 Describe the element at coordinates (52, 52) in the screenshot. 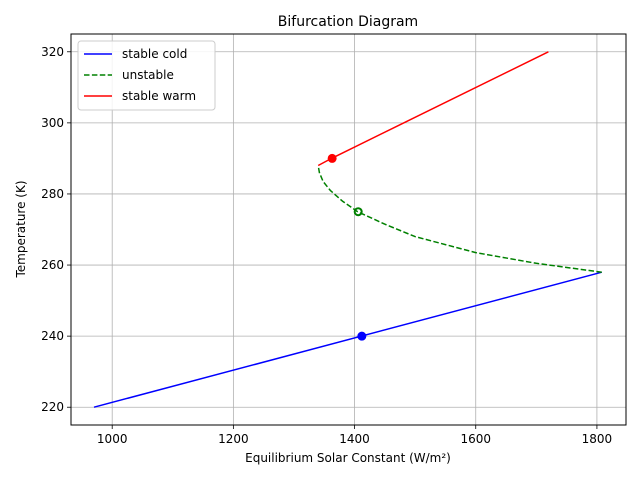

I see `y-tick-label: 320` at that location.